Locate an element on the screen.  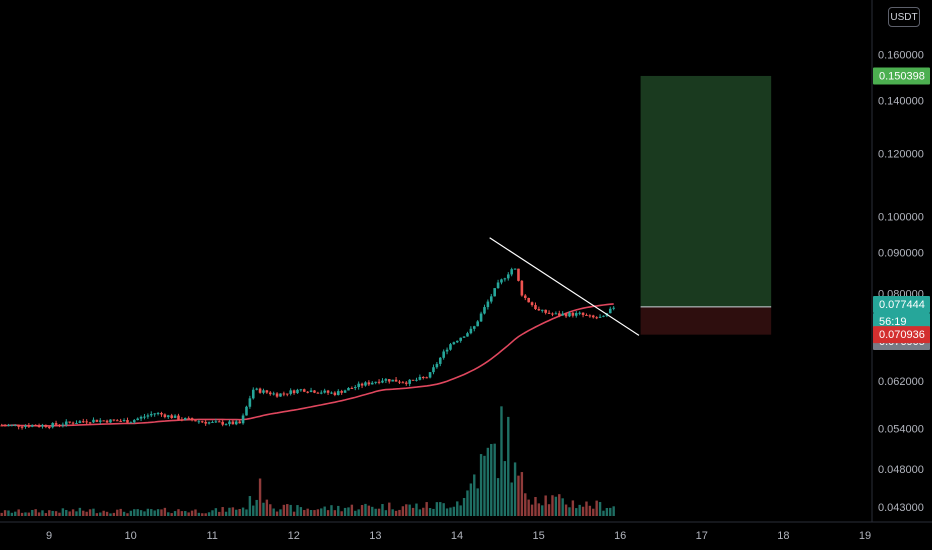
stop-price-badge is located at coordinates (901, 335).